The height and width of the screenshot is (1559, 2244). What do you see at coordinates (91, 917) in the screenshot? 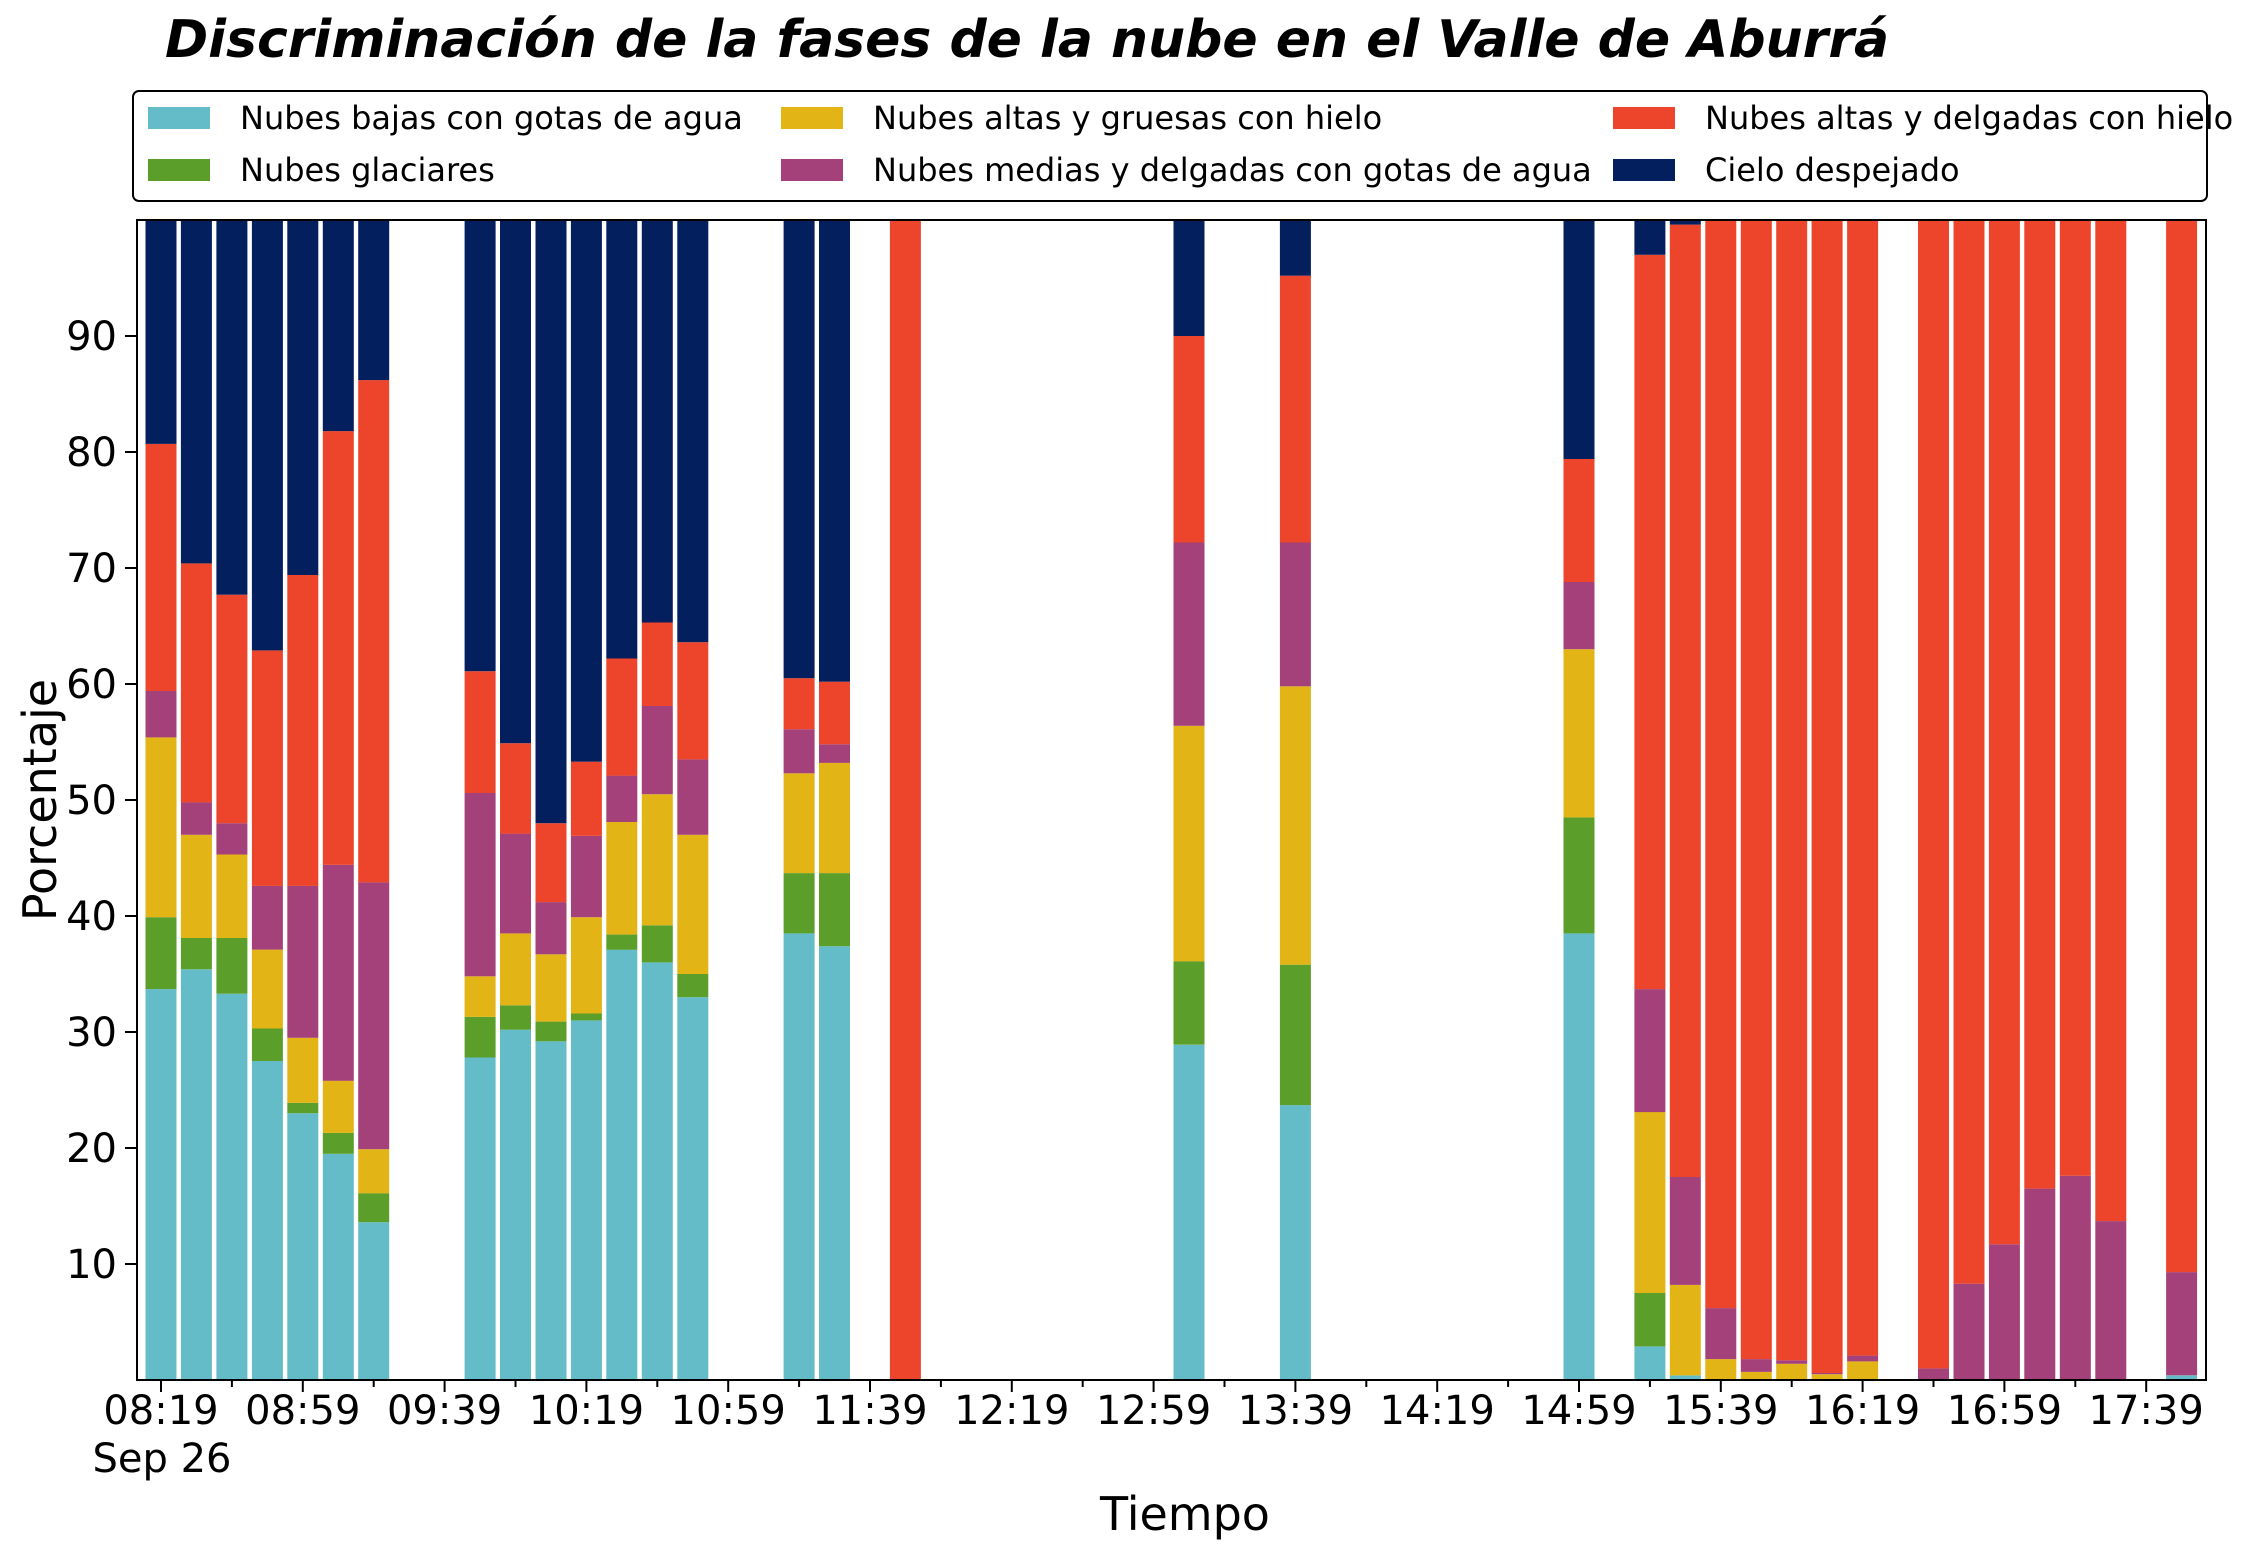
I see `y-tick-label: 40` at bounding box center [91, 917].